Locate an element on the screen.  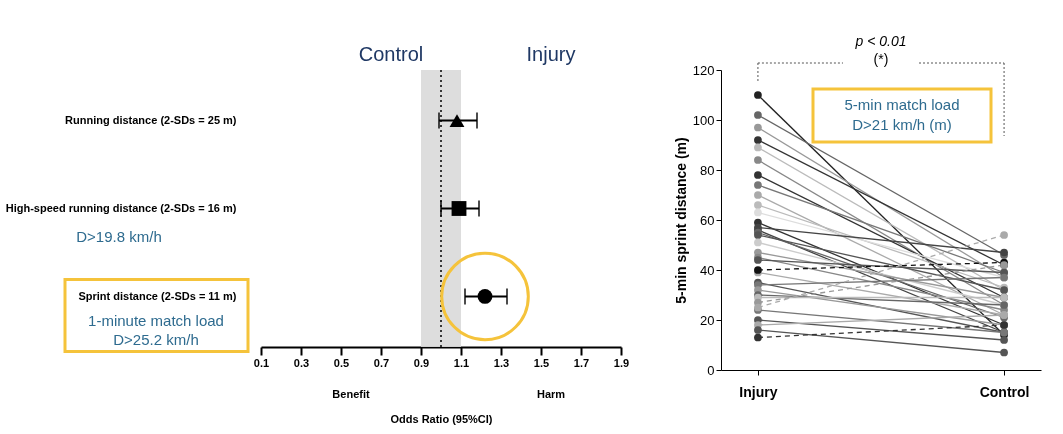
y-axis-title: 5-min sprint distance (m) is located at coordinates (680, 220).